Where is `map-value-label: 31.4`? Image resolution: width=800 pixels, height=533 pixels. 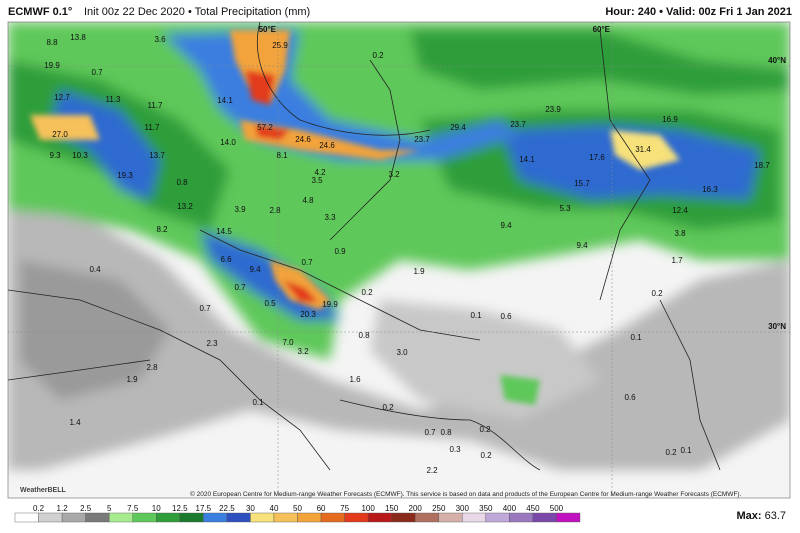
map-value-label: 31.4 is located at coordinates (643, 149).